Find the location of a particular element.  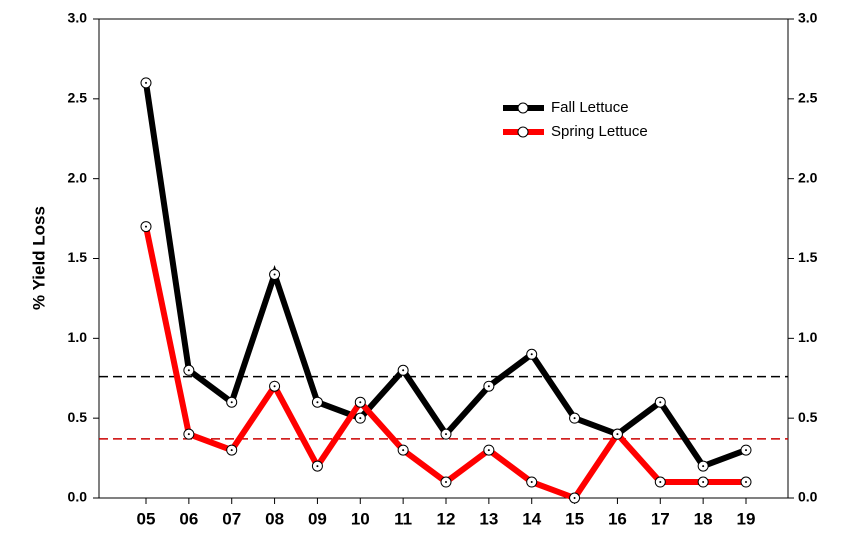

x-tick-label: 15 is located at coordinates (574, 518).